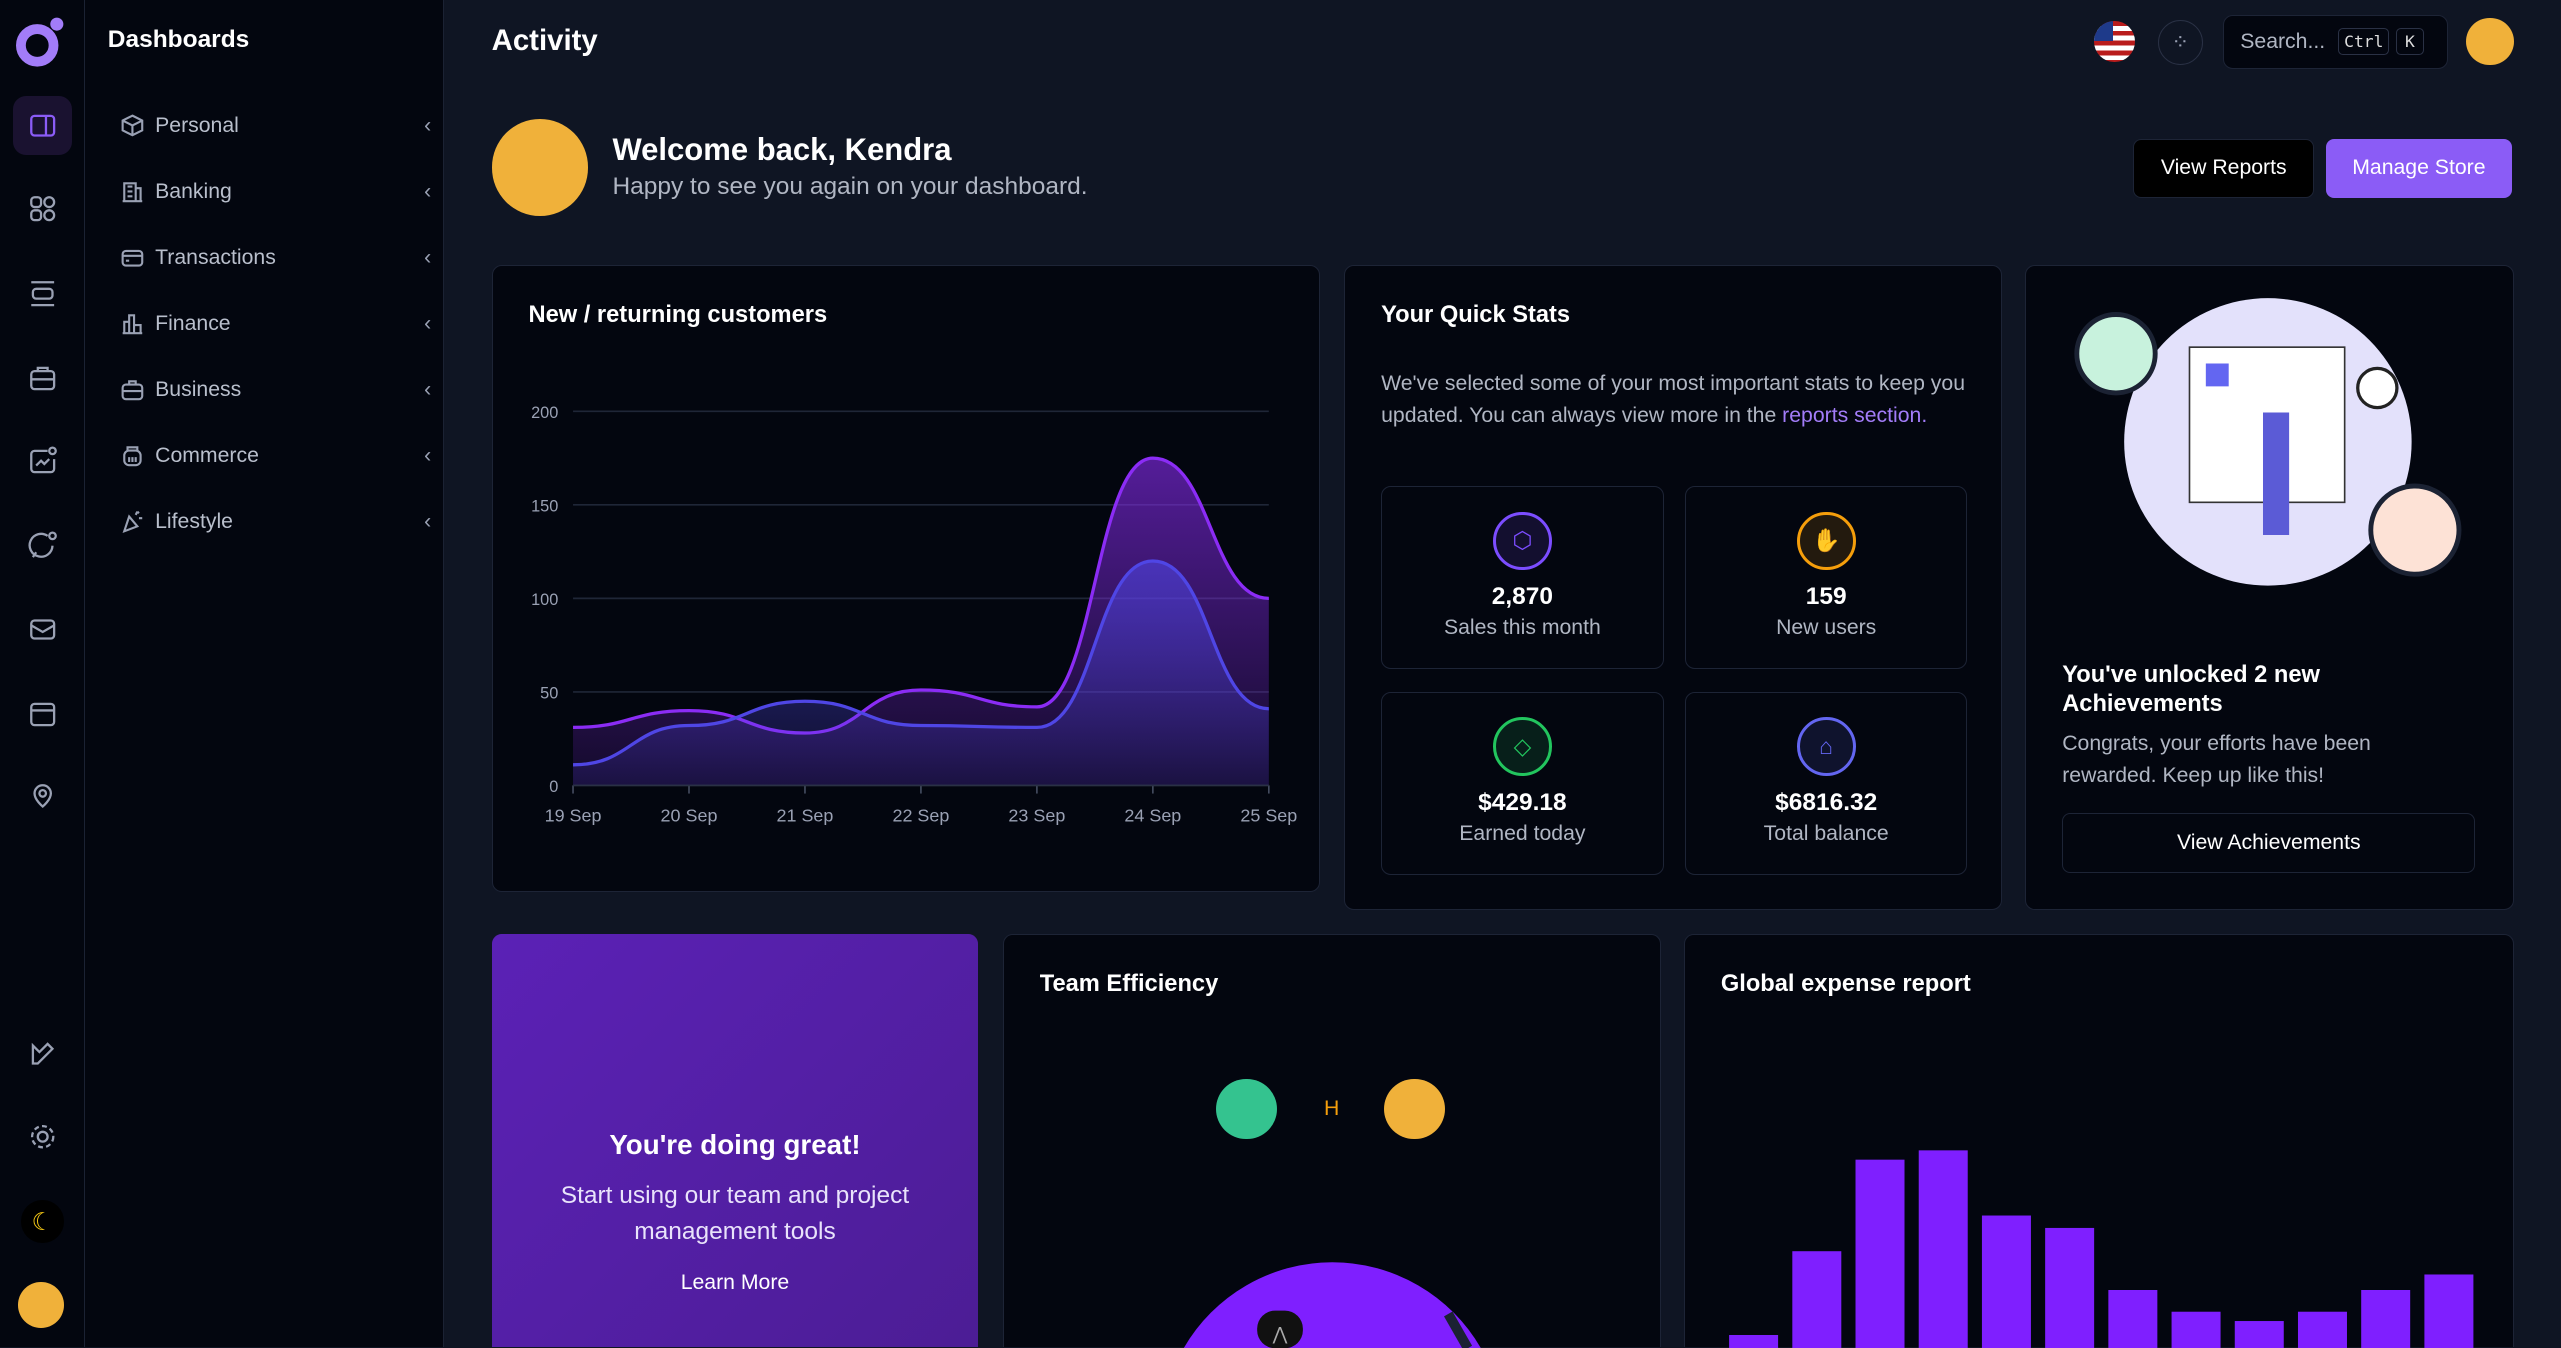  What do you see at coordinates (1522, 747) in the screenshot?
I see `diamond-icon: ◇` at bounding box center [1522, 747].